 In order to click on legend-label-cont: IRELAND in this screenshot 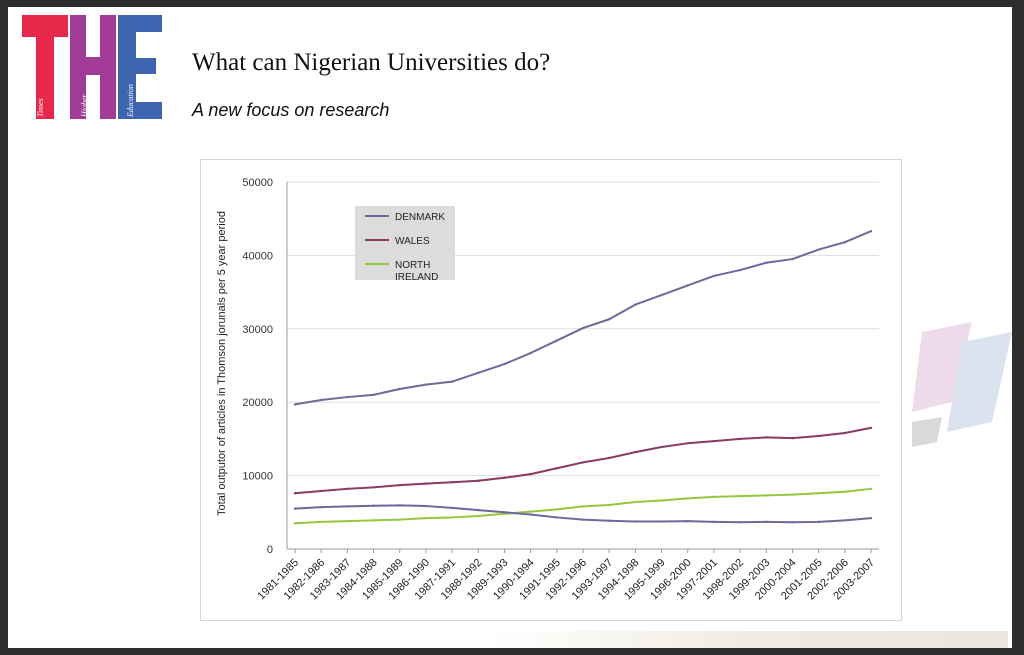, I will do `click(416, 277)`.